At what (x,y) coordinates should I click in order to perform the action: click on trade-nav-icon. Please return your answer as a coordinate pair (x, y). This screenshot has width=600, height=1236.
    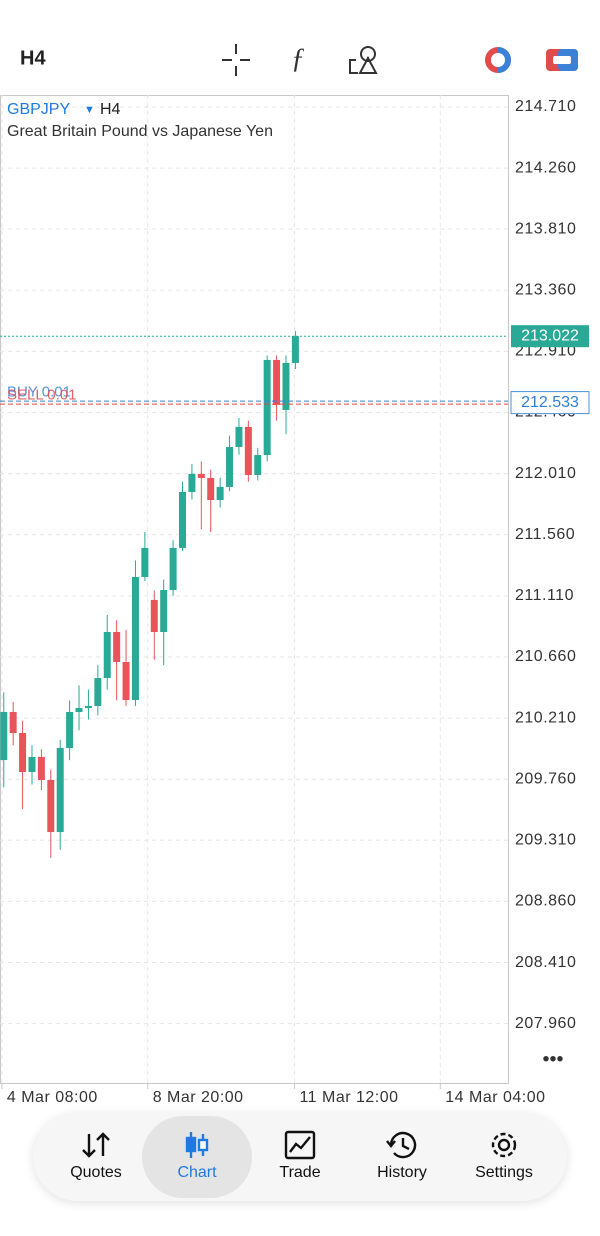
    Looking at the image, I should click on (300, 1145).